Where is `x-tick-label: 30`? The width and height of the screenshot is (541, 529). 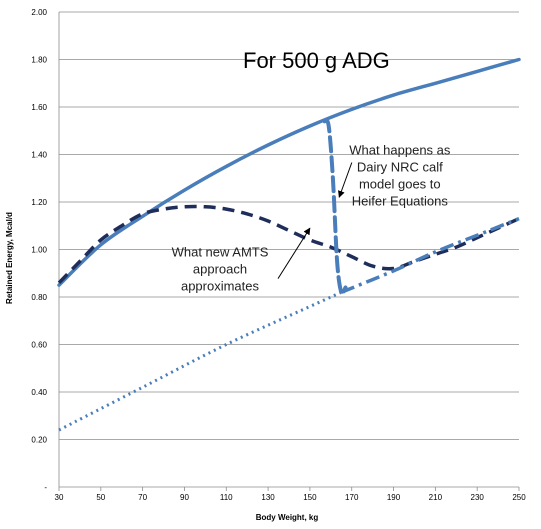
x-tick-label: 30 is located at coordinates (59, 497).